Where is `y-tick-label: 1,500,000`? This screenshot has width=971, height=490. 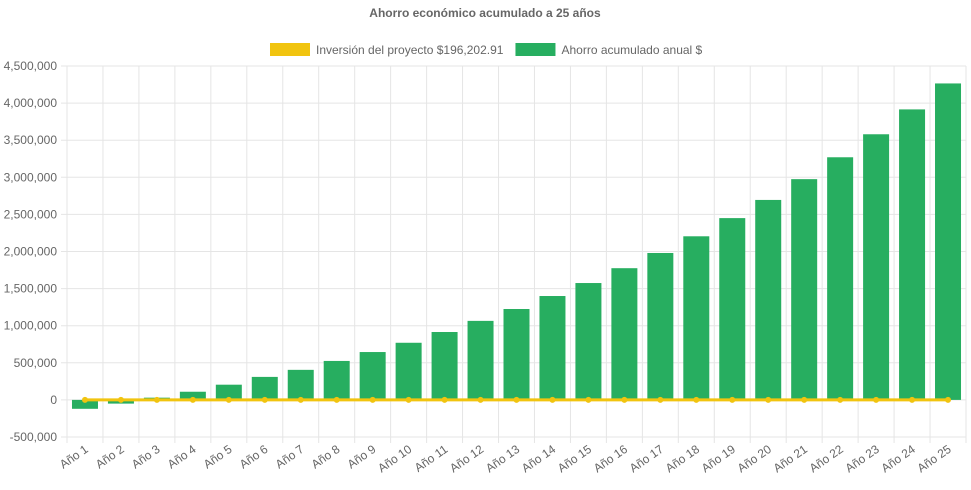
y-tick-label: 1,500,000 is located at coordinates (31, 289).